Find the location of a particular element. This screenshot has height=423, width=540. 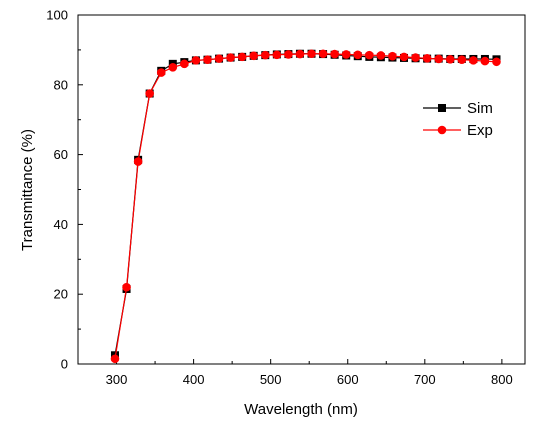

x-tick-label: 300 is located at coordinates (117, 379).